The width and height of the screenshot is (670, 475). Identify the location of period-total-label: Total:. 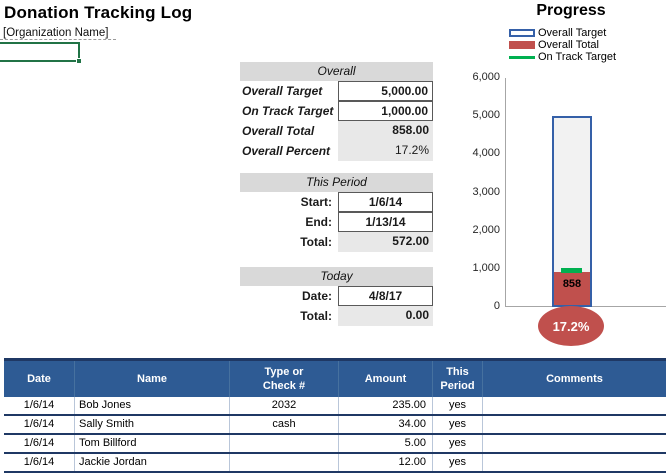
(316, 242).